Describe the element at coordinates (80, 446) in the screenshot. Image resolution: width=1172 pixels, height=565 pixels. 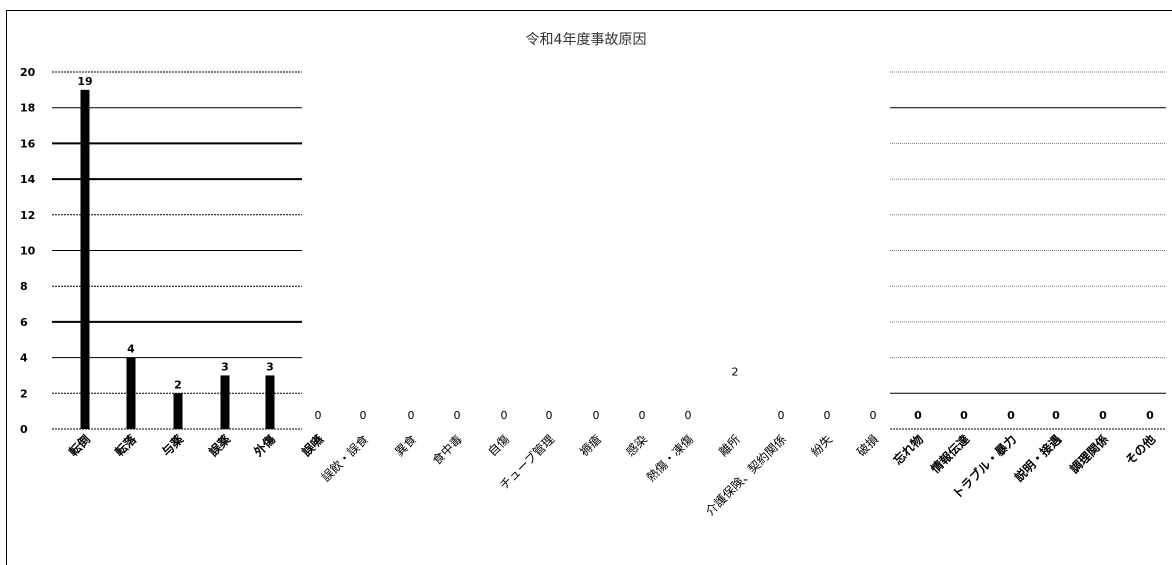
I see `category-label-1: 転倒` at that location.